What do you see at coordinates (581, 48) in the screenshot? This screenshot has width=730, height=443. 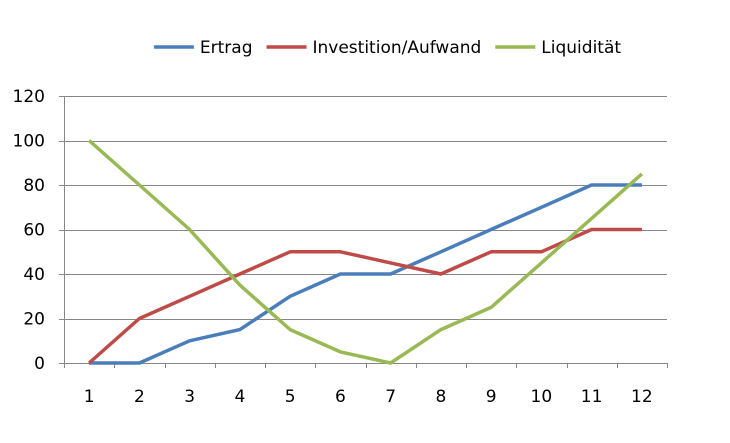 I see `legend-label: Liquidität` at bounding box center [581, 48].